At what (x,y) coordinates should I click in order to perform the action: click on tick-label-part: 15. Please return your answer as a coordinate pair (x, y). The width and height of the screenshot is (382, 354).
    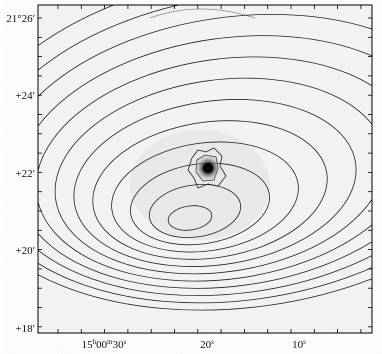
    Looking at the image, I should click on (88, 345).